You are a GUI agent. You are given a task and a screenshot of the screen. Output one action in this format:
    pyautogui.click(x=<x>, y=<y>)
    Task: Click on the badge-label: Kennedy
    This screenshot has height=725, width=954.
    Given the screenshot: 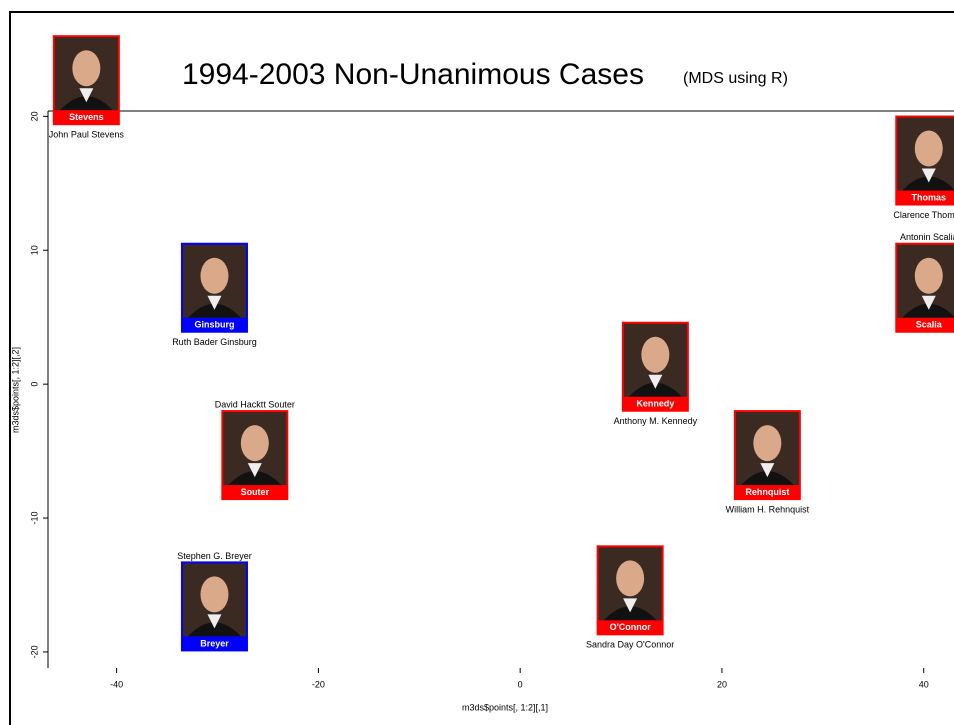 What is the action you would take?
    pyautogui.click(x=655, y=404)
    